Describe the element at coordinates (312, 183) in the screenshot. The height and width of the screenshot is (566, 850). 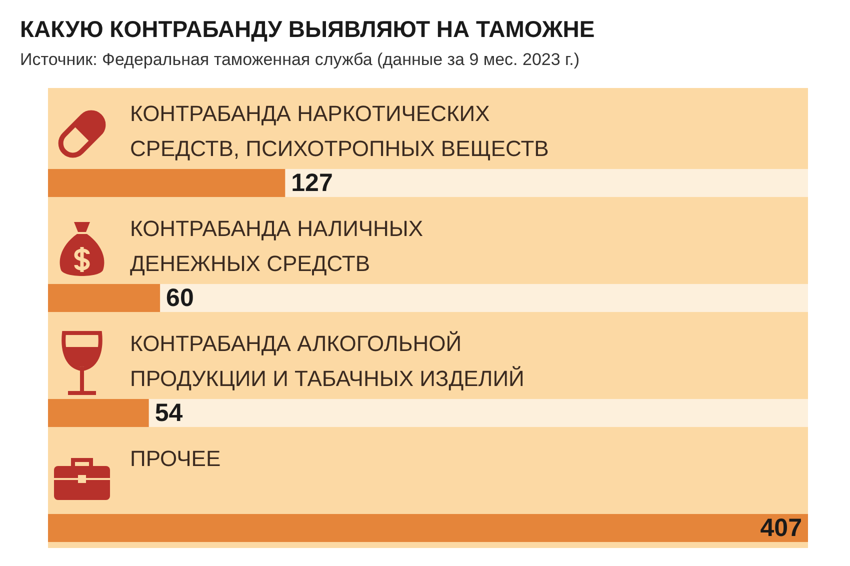
I see `data-label: 127` at that location.